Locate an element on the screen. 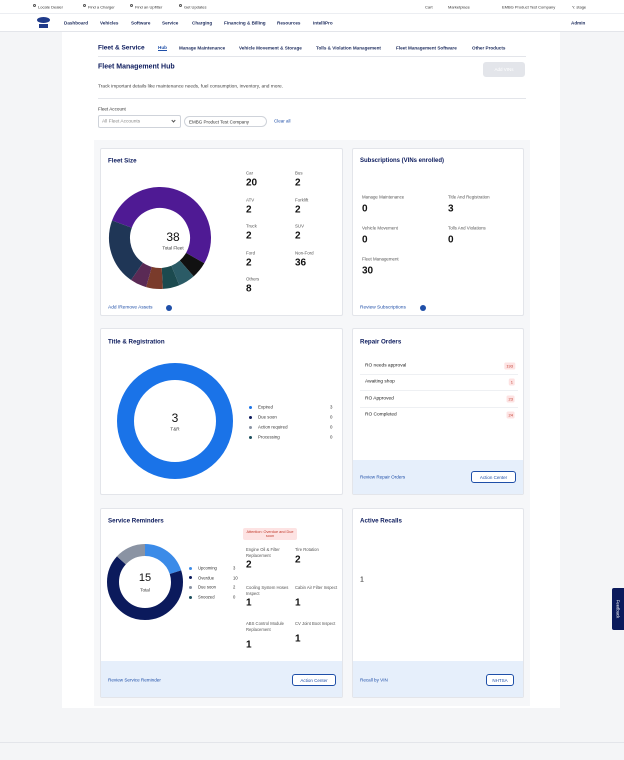  reminder-value: 2 is located at coordinates (249, 565).